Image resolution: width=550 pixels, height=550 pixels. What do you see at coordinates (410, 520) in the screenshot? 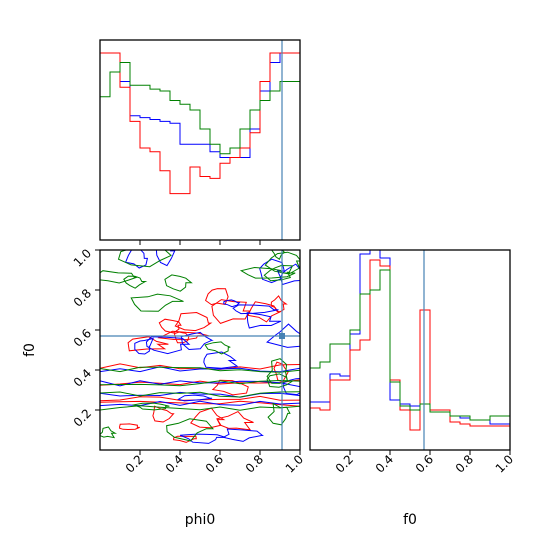
I see `xlabel-f0: f0` at bounding box center [410, 520].